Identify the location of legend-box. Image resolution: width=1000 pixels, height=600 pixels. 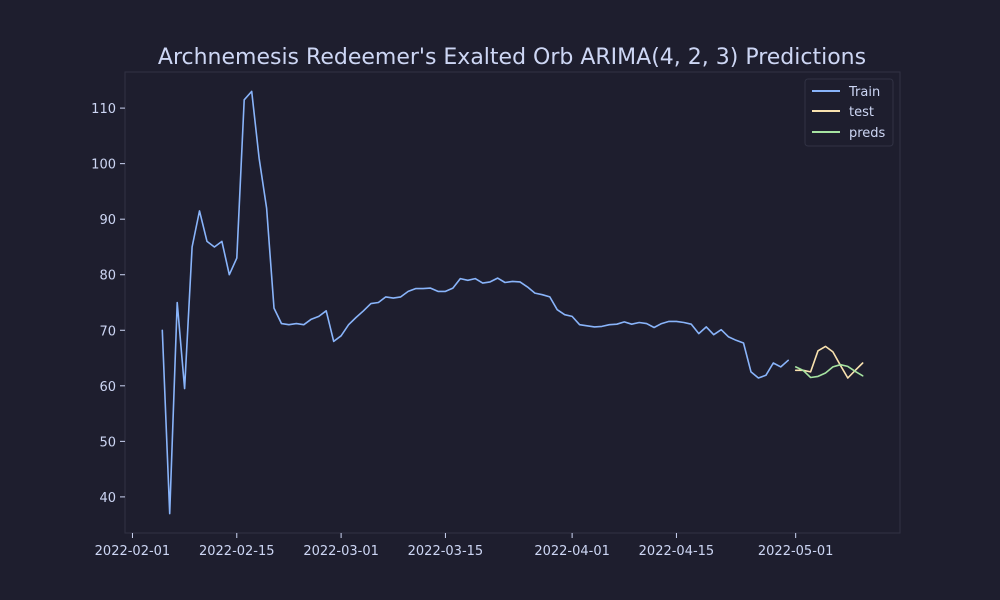
(849, 112).